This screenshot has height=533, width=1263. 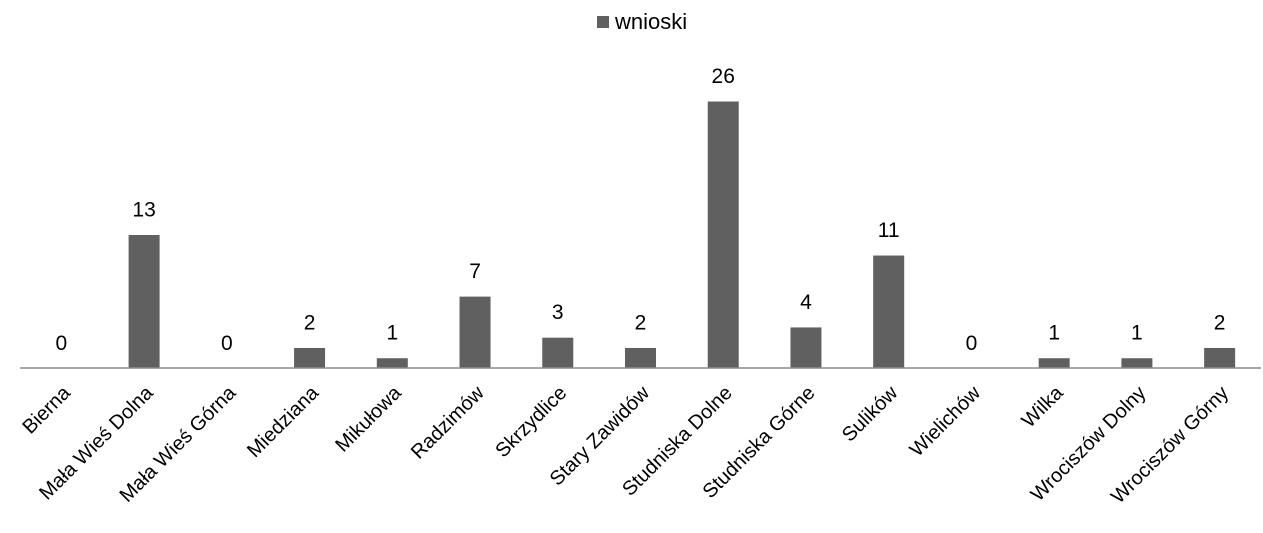 What do you see at coordinates (889, 230) in the screenshot?
I see `value-label: 11` at bounding box center [889, 230].